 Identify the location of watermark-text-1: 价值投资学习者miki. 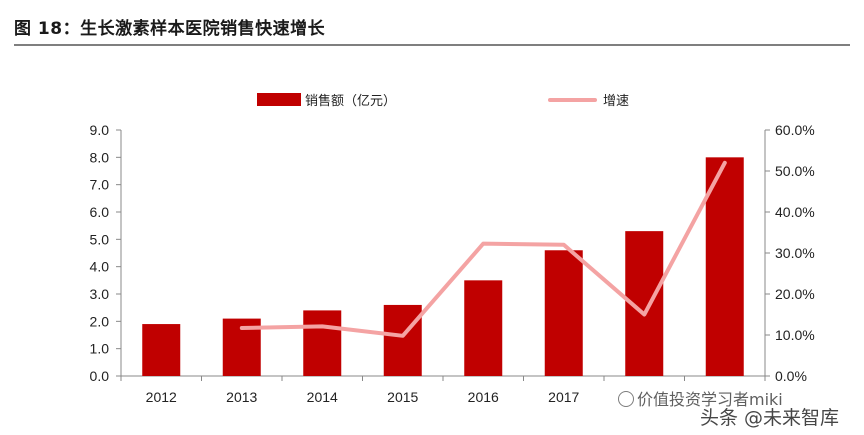
(710, 399).